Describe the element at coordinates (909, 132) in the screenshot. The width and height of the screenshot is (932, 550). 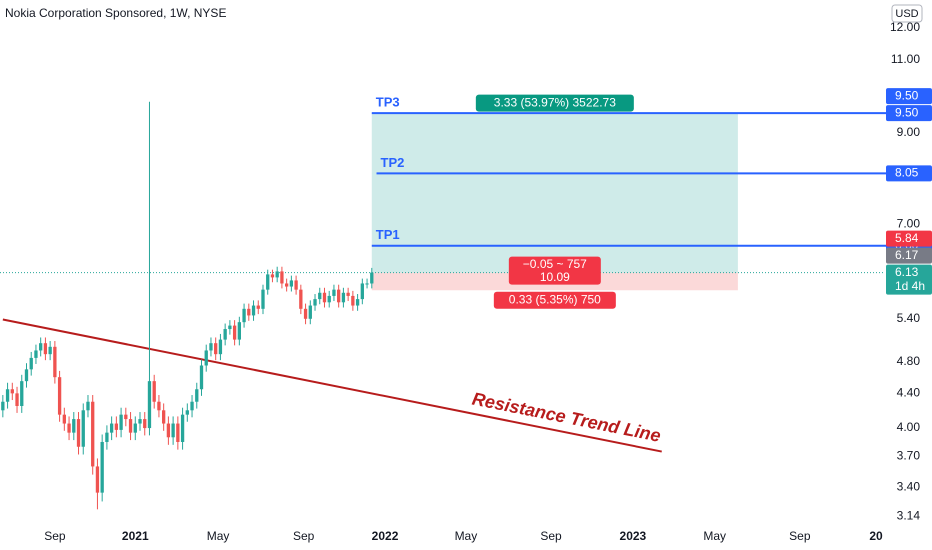
I see `y-tick-label: 9.00` at that location.